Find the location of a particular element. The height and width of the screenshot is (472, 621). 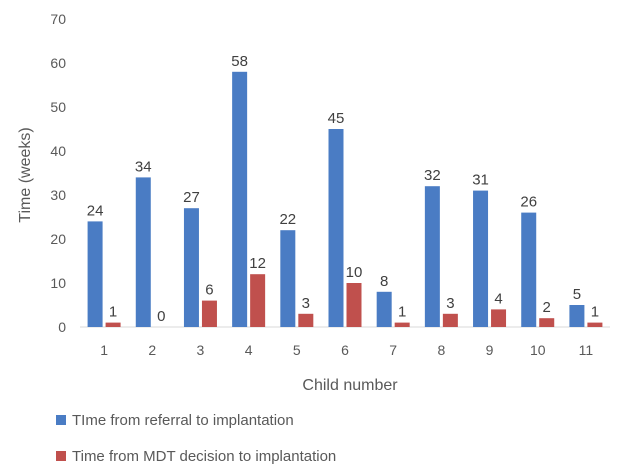

y-axis-ticks: 0 10 20 30 40 50 60 70 is located at coordinates (58, 173).